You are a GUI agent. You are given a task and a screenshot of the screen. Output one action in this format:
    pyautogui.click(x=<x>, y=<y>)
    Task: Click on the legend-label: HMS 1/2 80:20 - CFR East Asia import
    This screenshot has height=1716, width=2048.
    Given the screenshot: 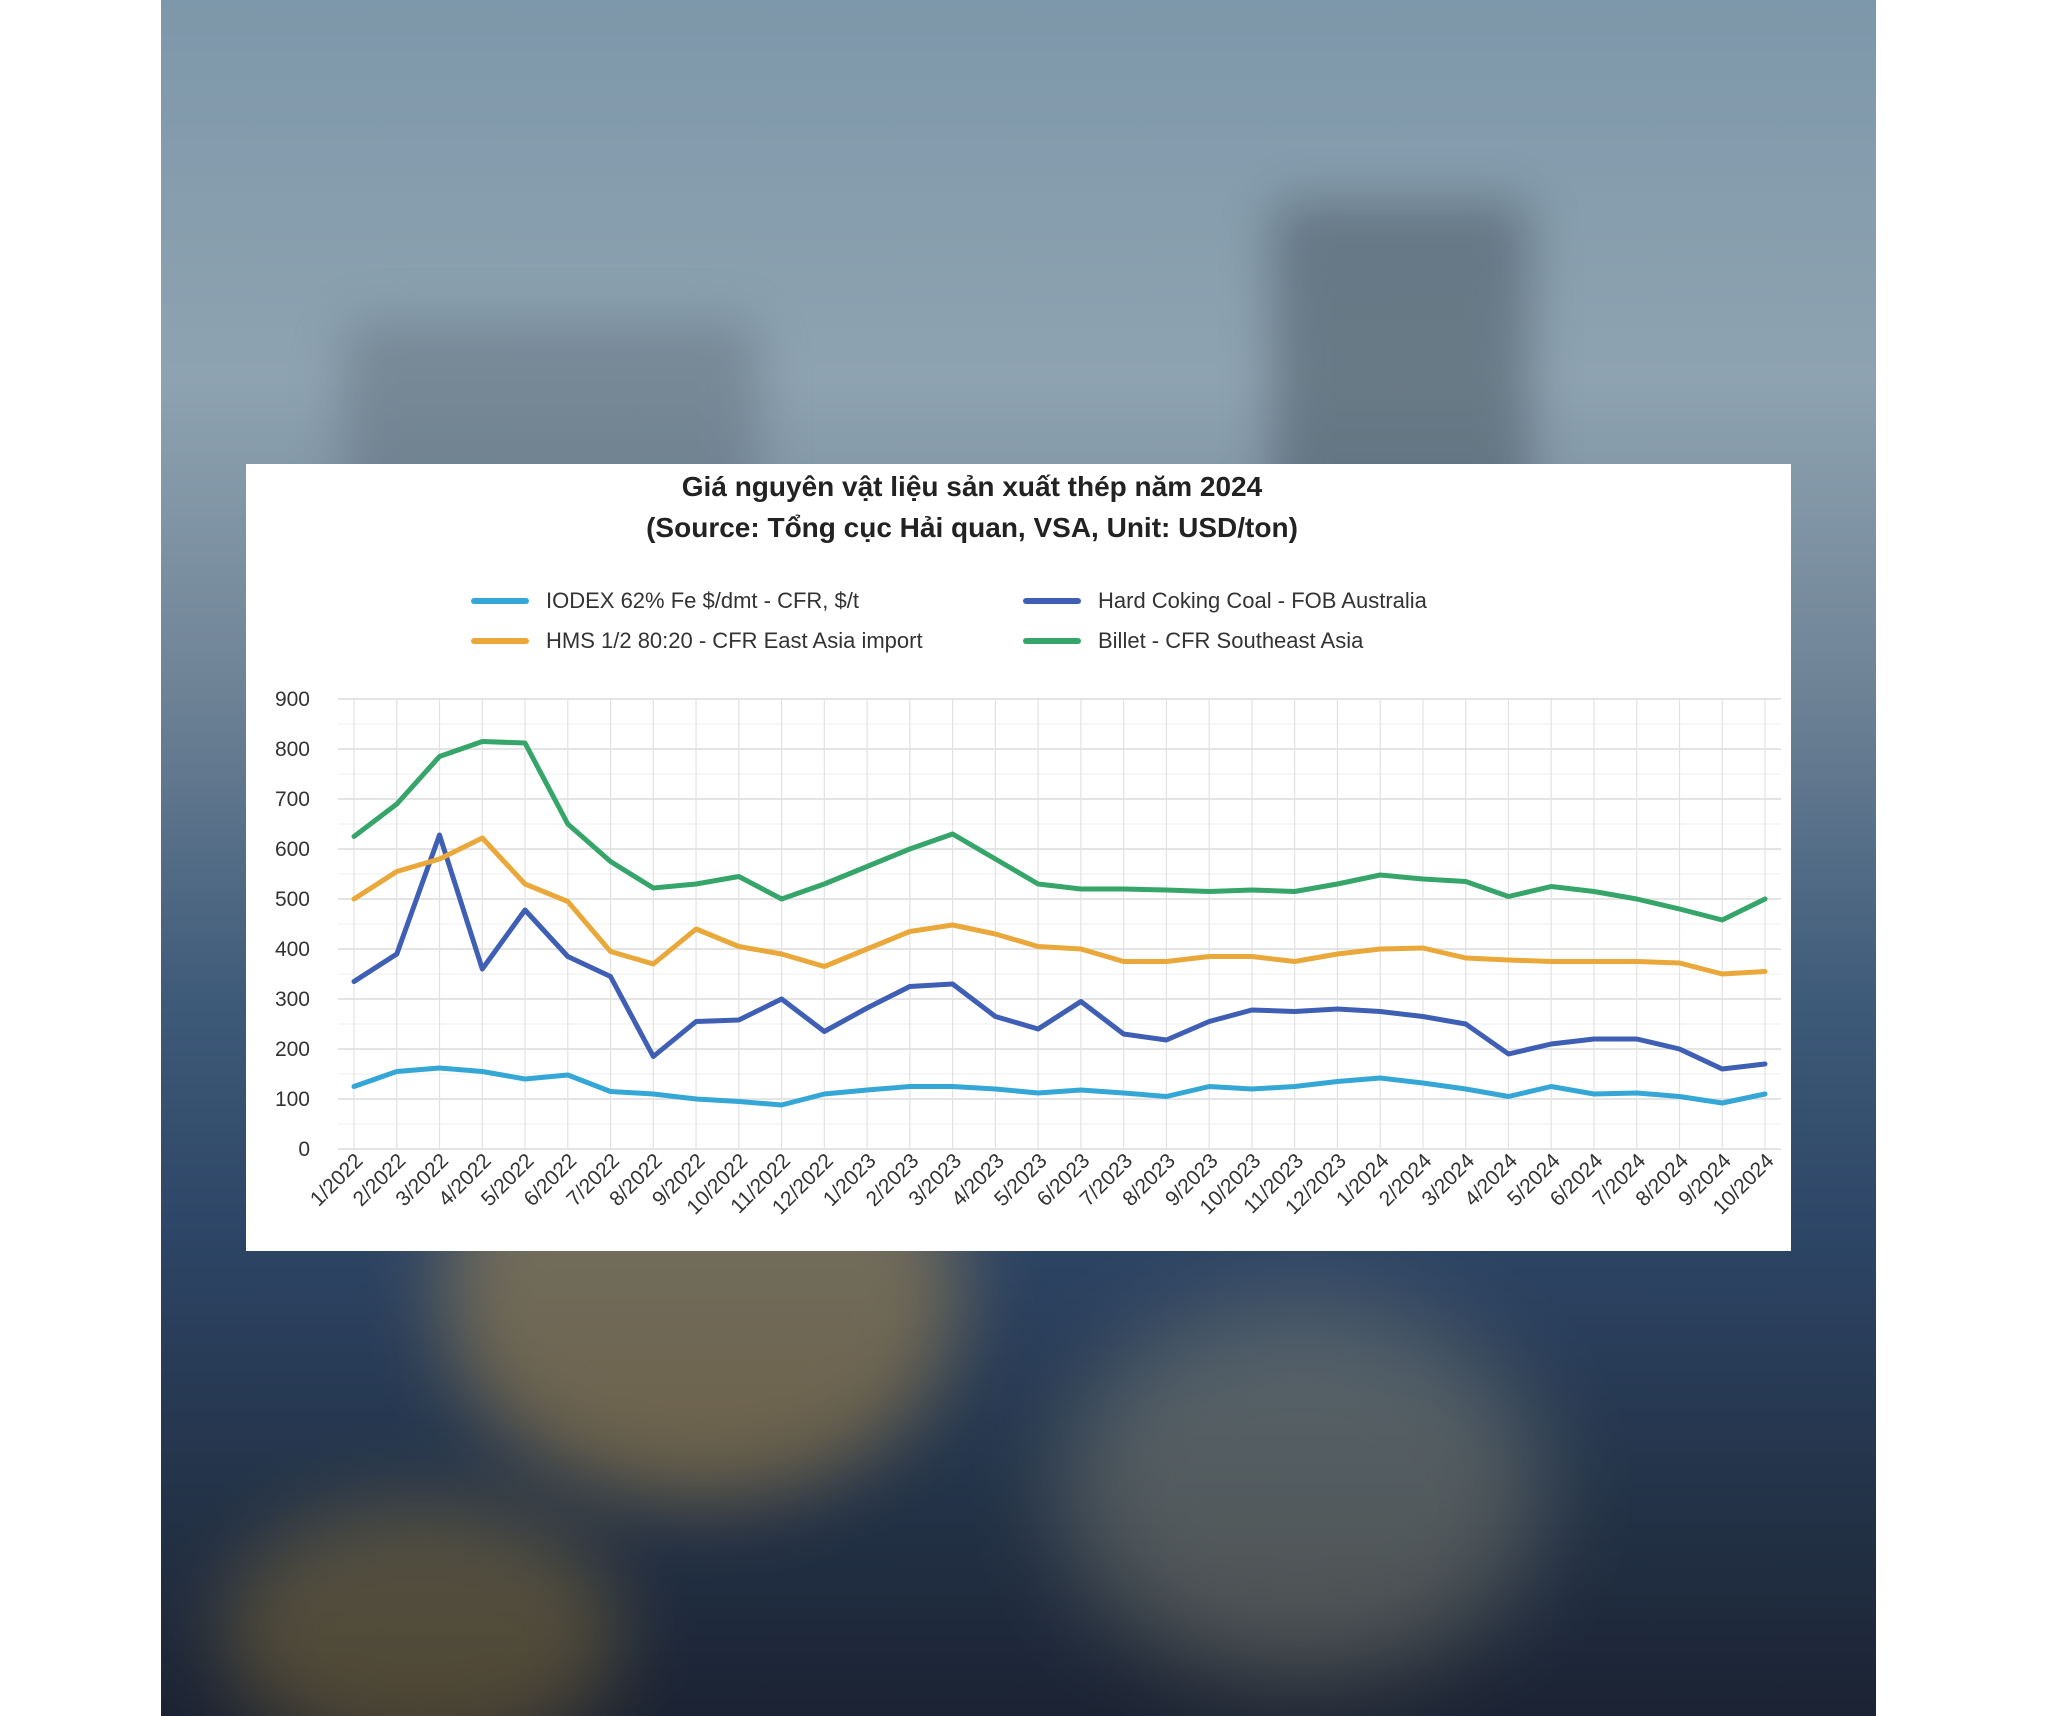 What is the action you would take?
    pyautogui.click(x=734, y=640)
    